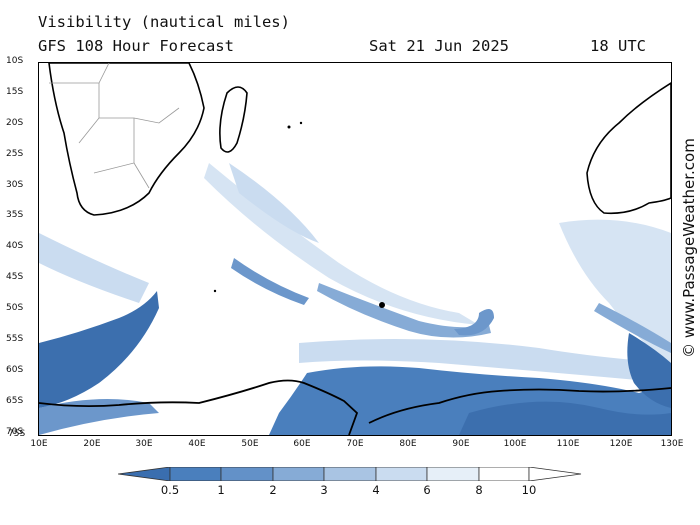 The width and height of the screenshot is (700, 525). Describe the element at coordinates (136, 46) in the screenshot. I see `forecast-subtitle: GFS 108 Hour Forecast` at that location.